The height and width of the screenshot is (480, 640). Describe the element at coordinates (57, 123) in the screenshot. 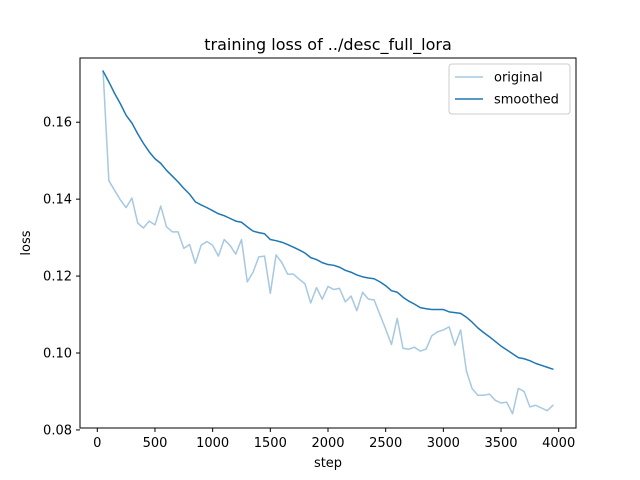

I see `y-tick-label: 0.16` at that location.